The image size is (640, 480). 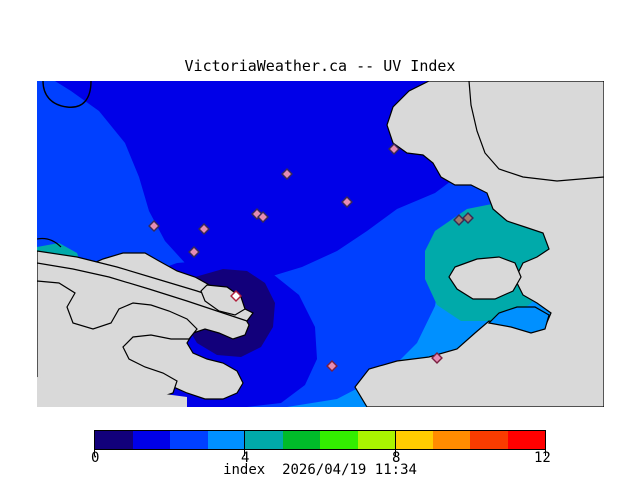 What do you see at coordinates (320, 66) in the screenshot?
I see `page-title: VictoriaWeather.ca -- UV Index` at bounding box center [320, 66].